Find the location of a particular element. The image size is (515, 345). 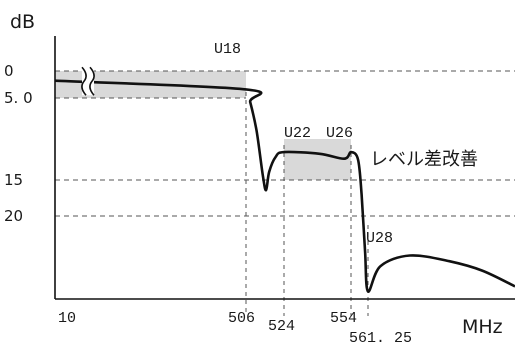

x-tick-label-3: 524 is located at coordinates (281, 326).